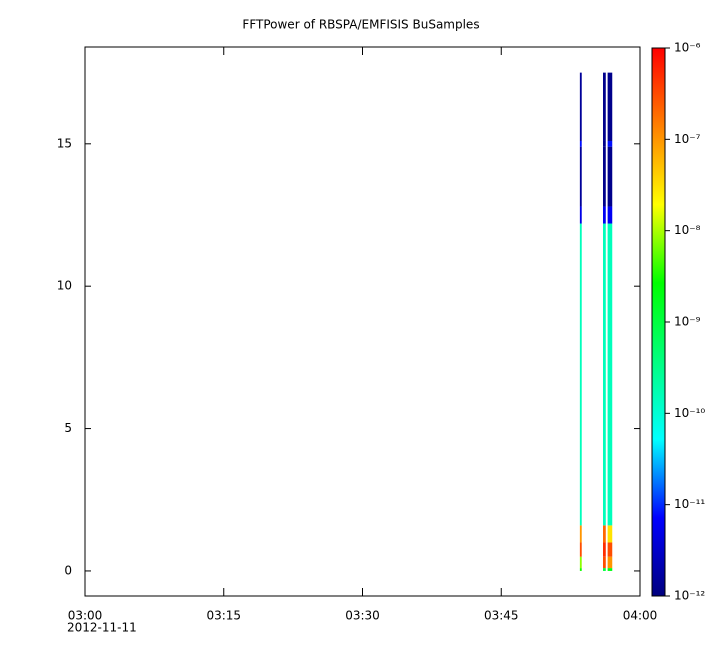 This screenshot has width=724, height=656. What do you see at coordinates (68, 570) in the screenshot?
I see `y-tick-label: 0` at bounding box center [68, 570].